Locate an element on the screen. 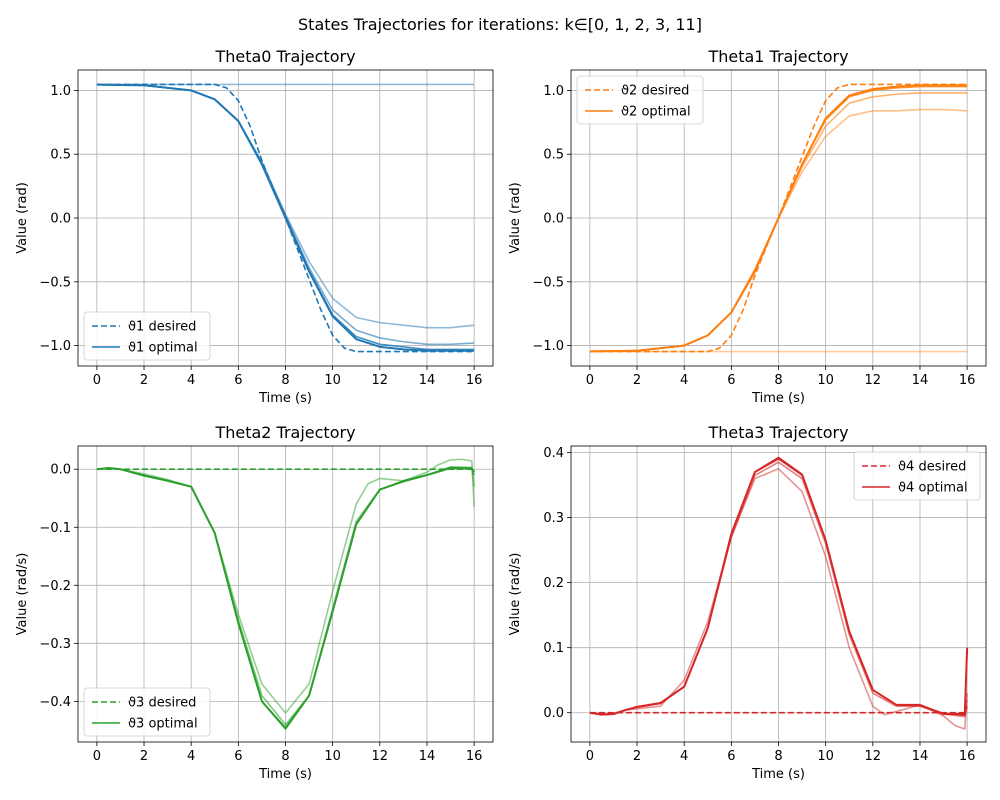 The image size is (1000, 800). y-tick-label: −0.4 is located at coordinates (55, 702).